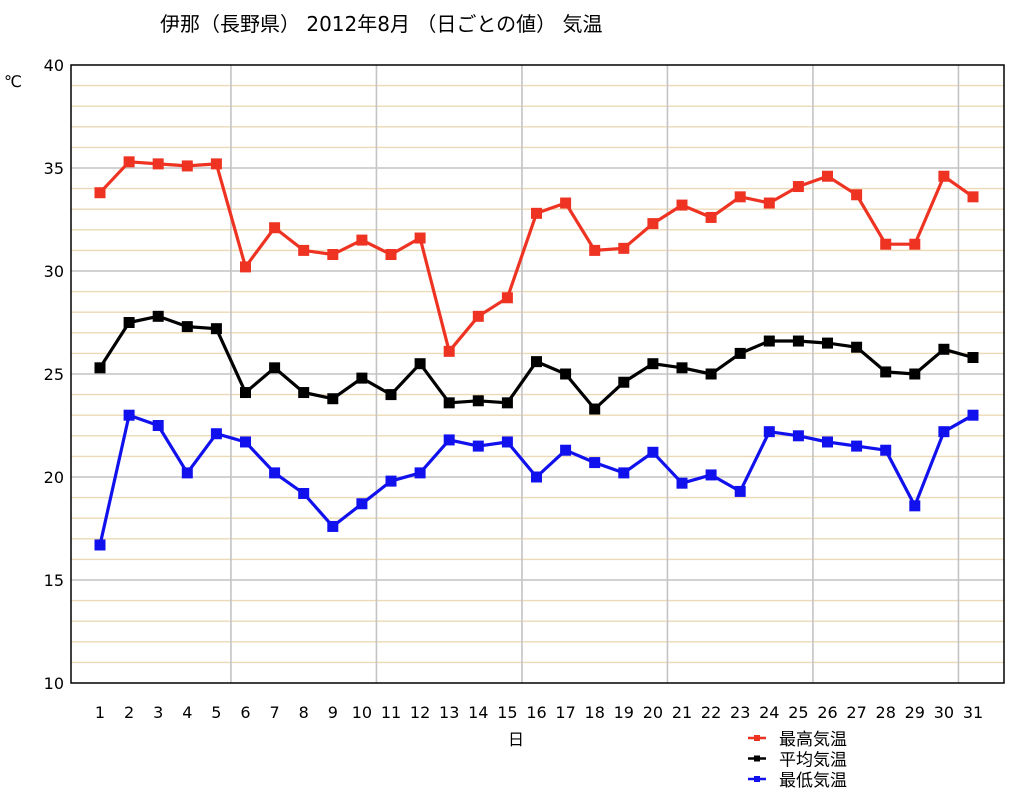  I want to click on y-tick-label: 25, so click(54, 374).